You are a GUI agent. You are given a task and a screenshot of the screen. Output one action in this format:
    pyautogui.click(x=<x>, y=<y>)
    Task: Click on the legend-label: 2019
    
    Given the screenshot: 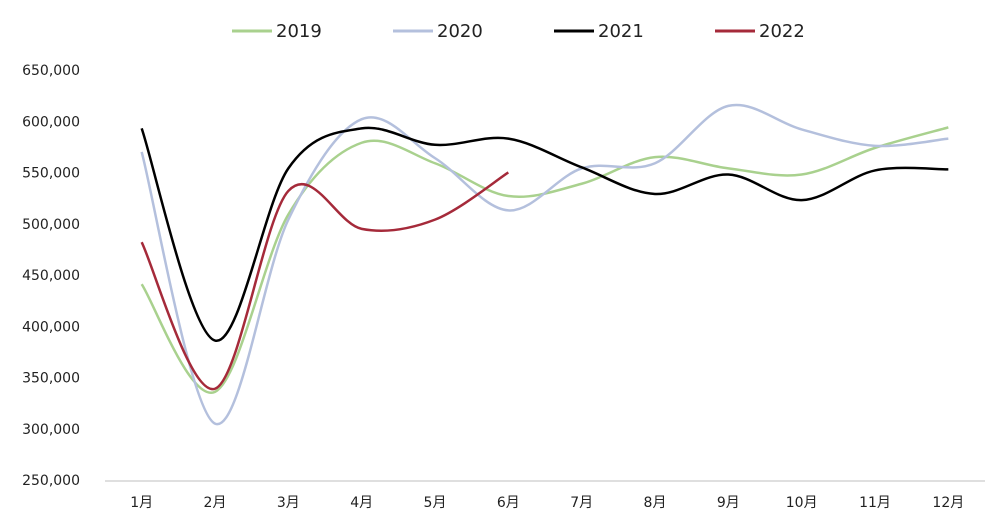 What is the action you would take?
    pyautogui.click(x=299, y=31)
    